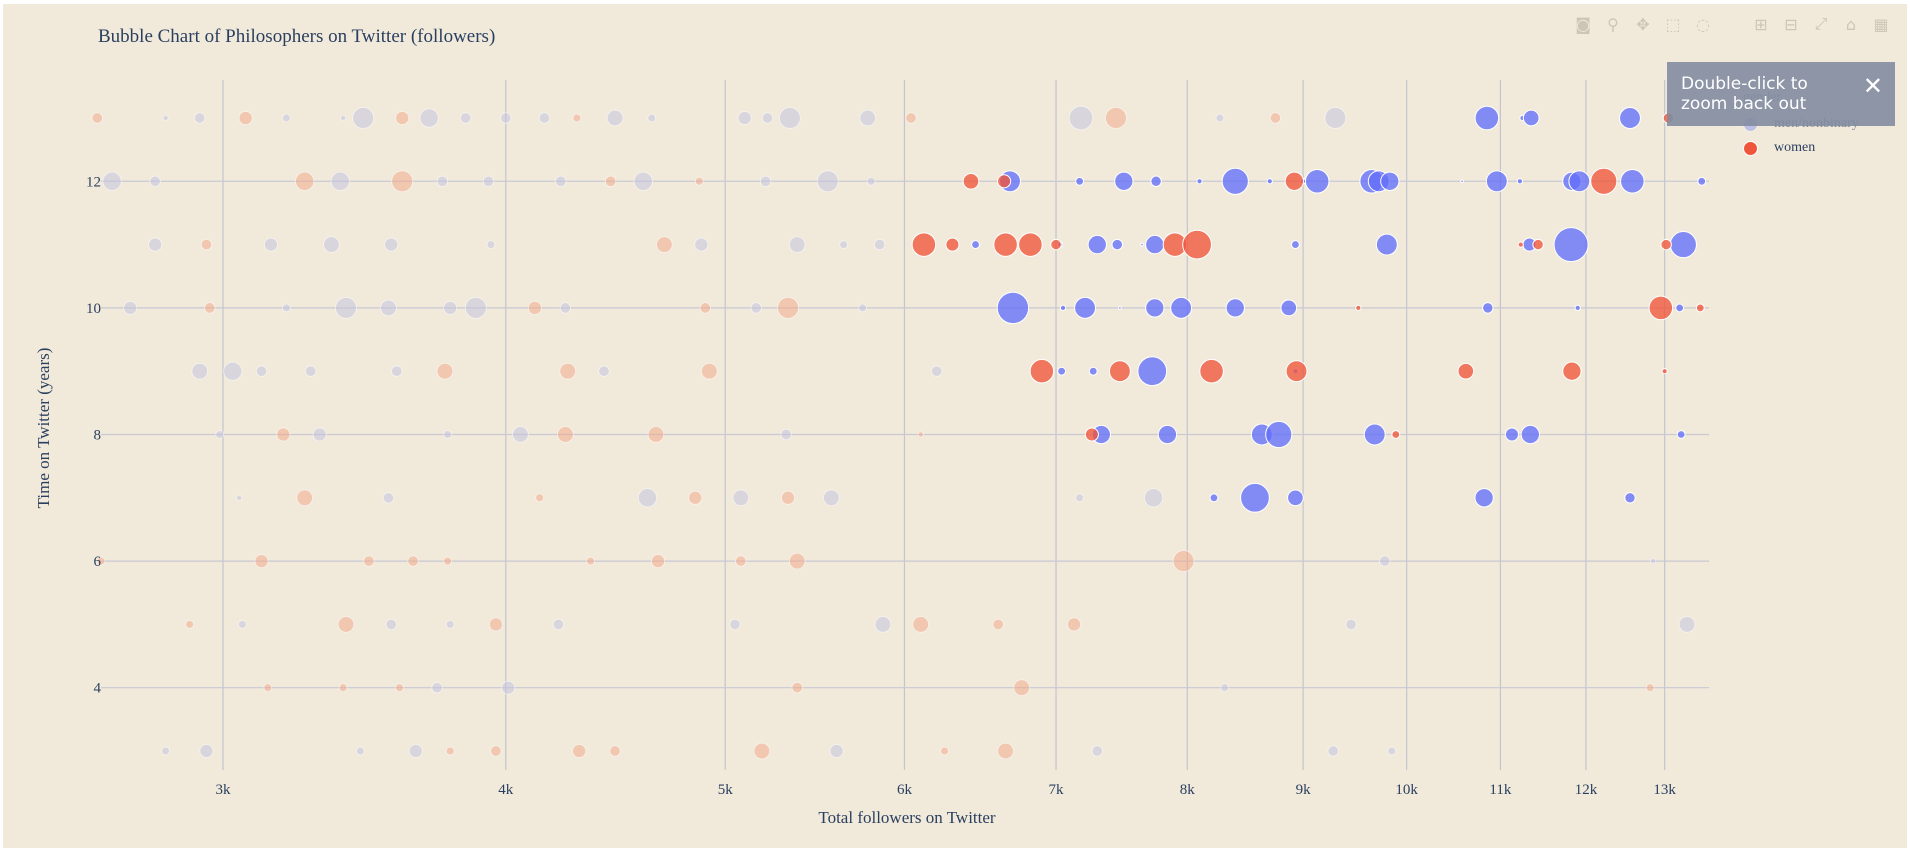  What do you see at coordinates (1703, 24) in the screenshot?
I see `lasso-icon: ◌` at bounding box center [1703, 24].